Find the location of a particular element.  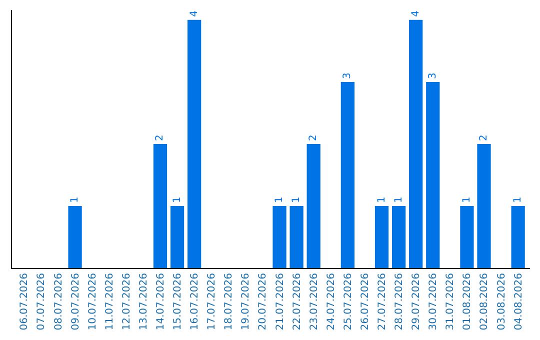

x-tick-label: 21.07.2026 is located at coordinates (280, 301).